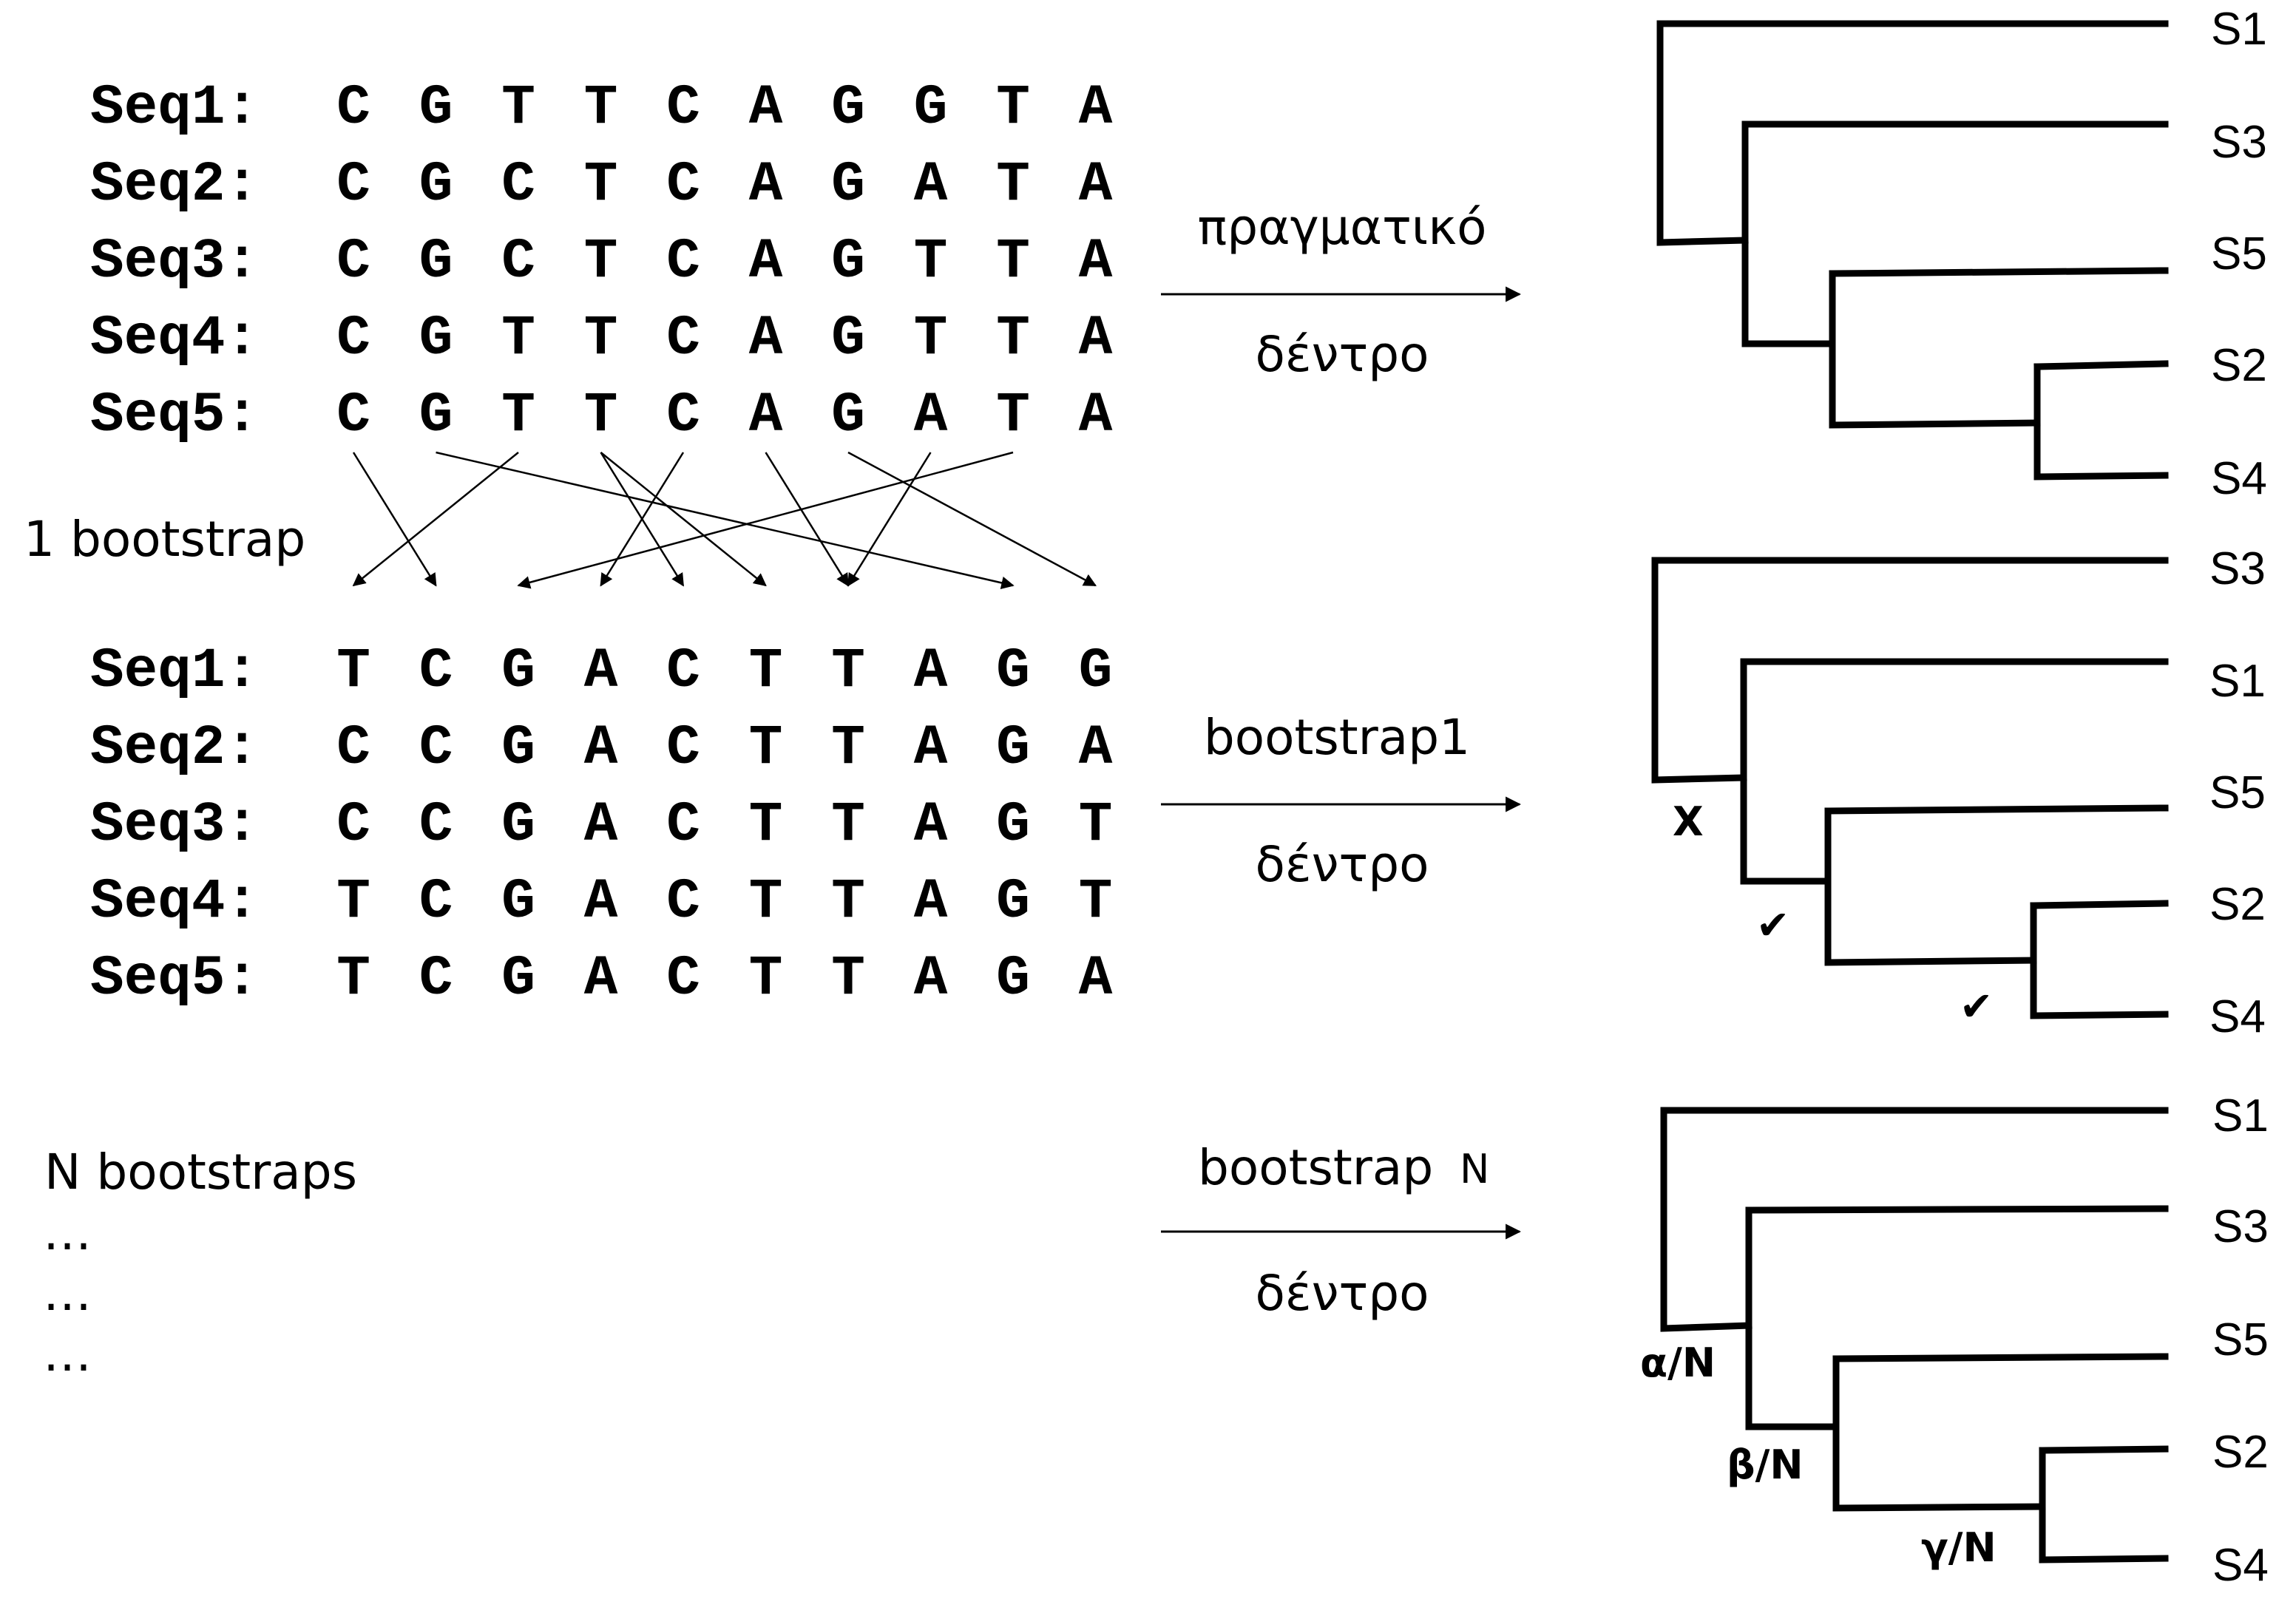 This screenshot has height=1599, width=2296. Describe the element at coordinates (602, 261) in the screenshot. I see `original-alignment-row: Seq3: C G C T C A G T T A` at that location.